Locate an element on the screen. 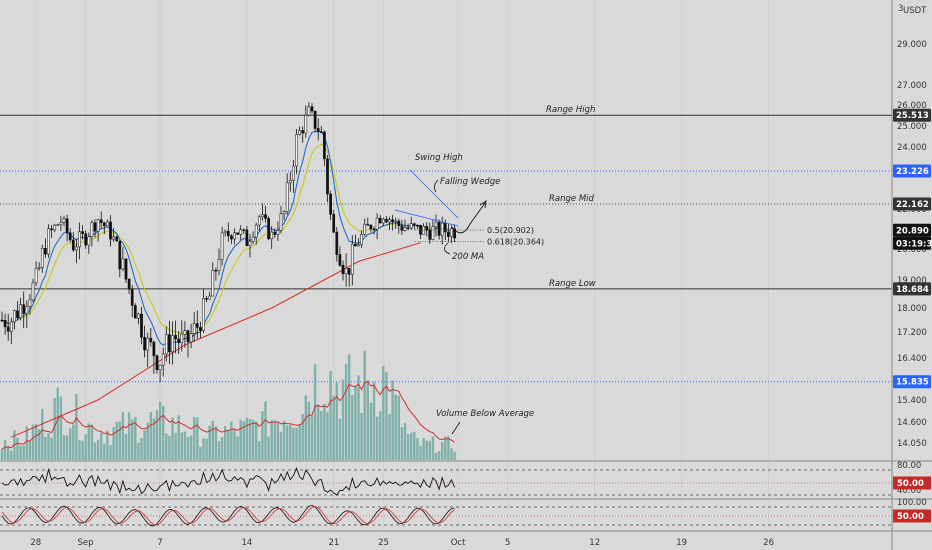  wedge-upper-line is located at coordinates (434, 194).